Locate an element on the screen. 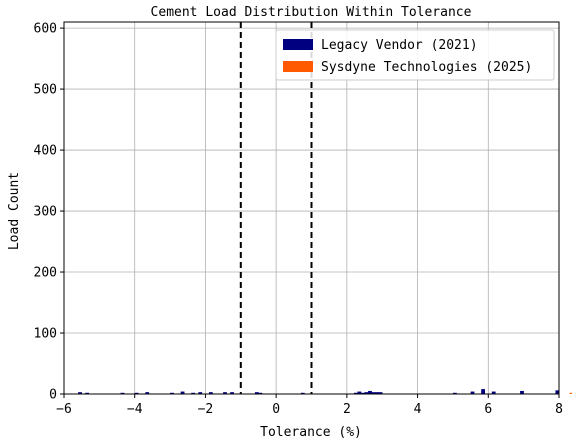  x-axis-label: Tolerance (%) is located at coordinates (311, 432).